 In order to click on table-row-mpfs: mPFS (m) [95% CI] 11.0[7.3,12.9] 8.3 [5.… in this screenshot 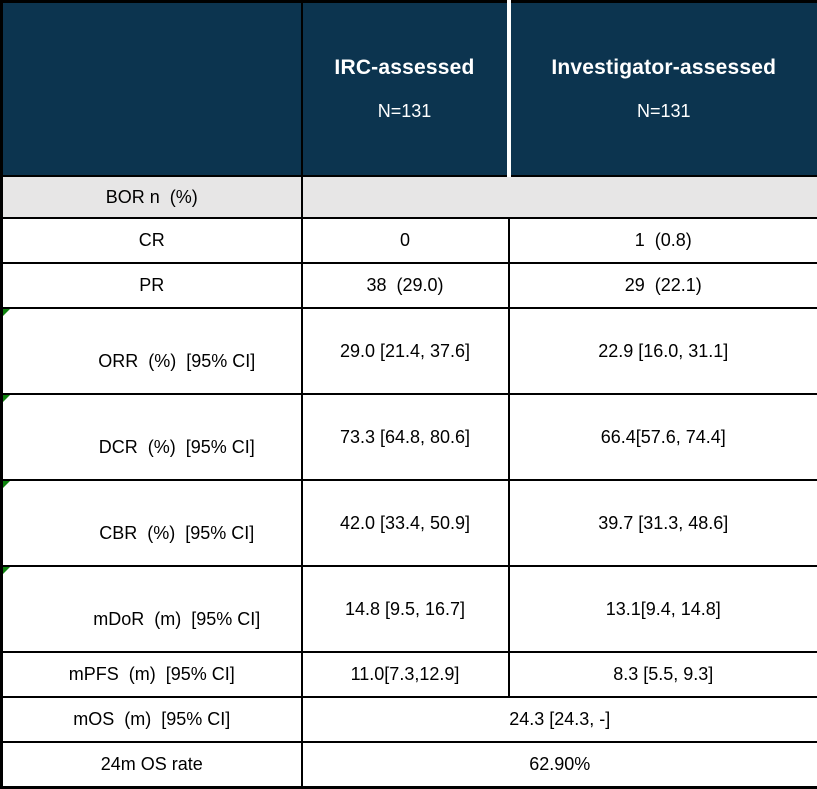, I will do `click(409, 674)`.